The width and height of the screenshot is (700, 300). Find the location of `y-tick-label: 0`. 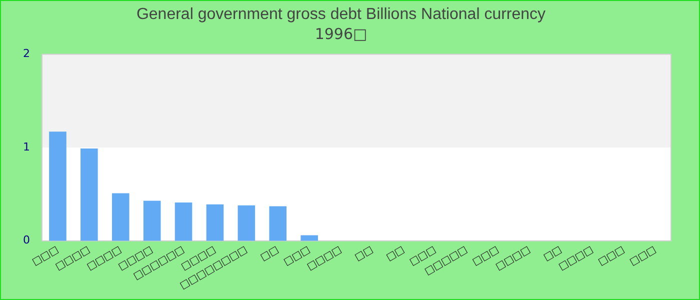

y-tick-label: 0 is located at coordinates (26, 240).